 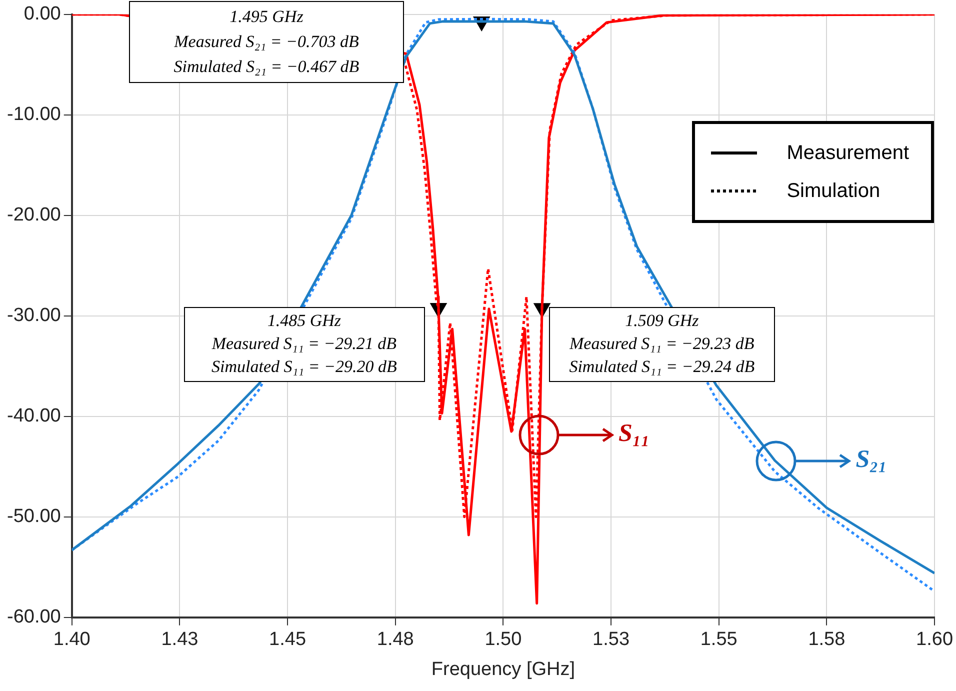 What do you see at coordinates (395, 639) in the screenshot?
I see `x-tick-label: 1.48` at bounding box center [395, 639].